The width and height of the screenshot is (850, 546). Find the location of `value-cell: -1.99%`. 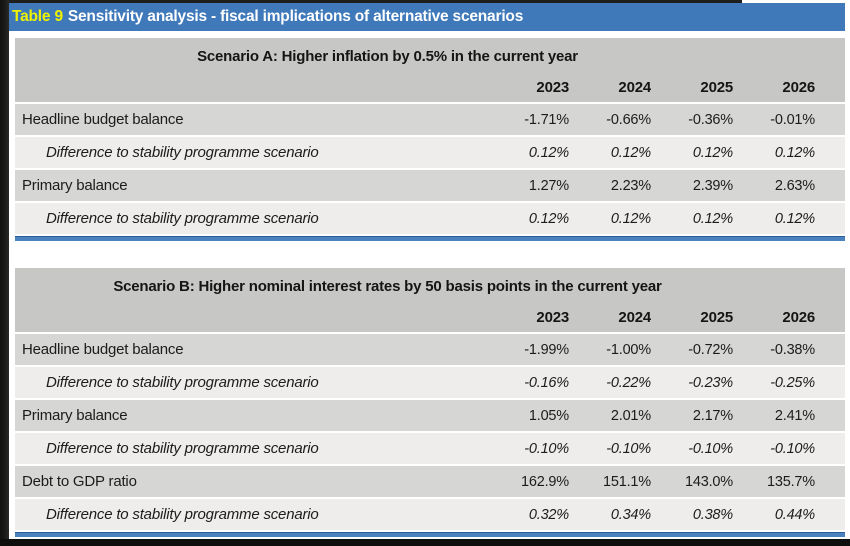

value-cell: -1.99% is located at coordinates (546, 349).